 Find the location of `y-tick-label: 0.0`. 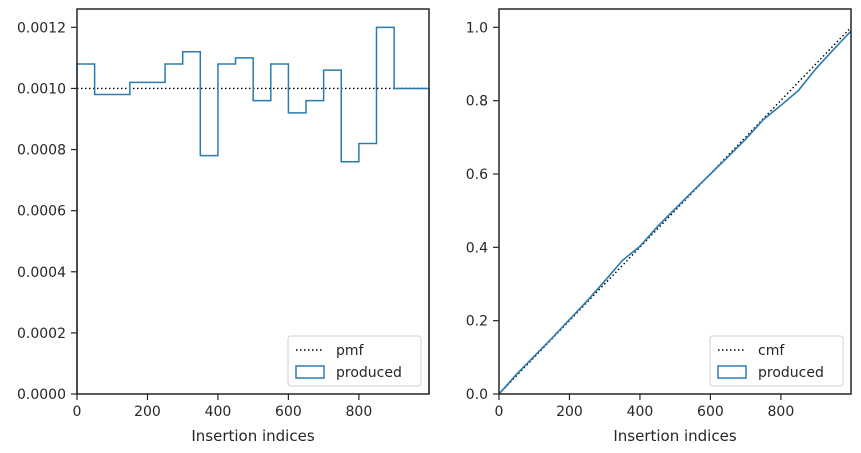

y-tick-label: 0.0 is located at coordinates (477, 395).